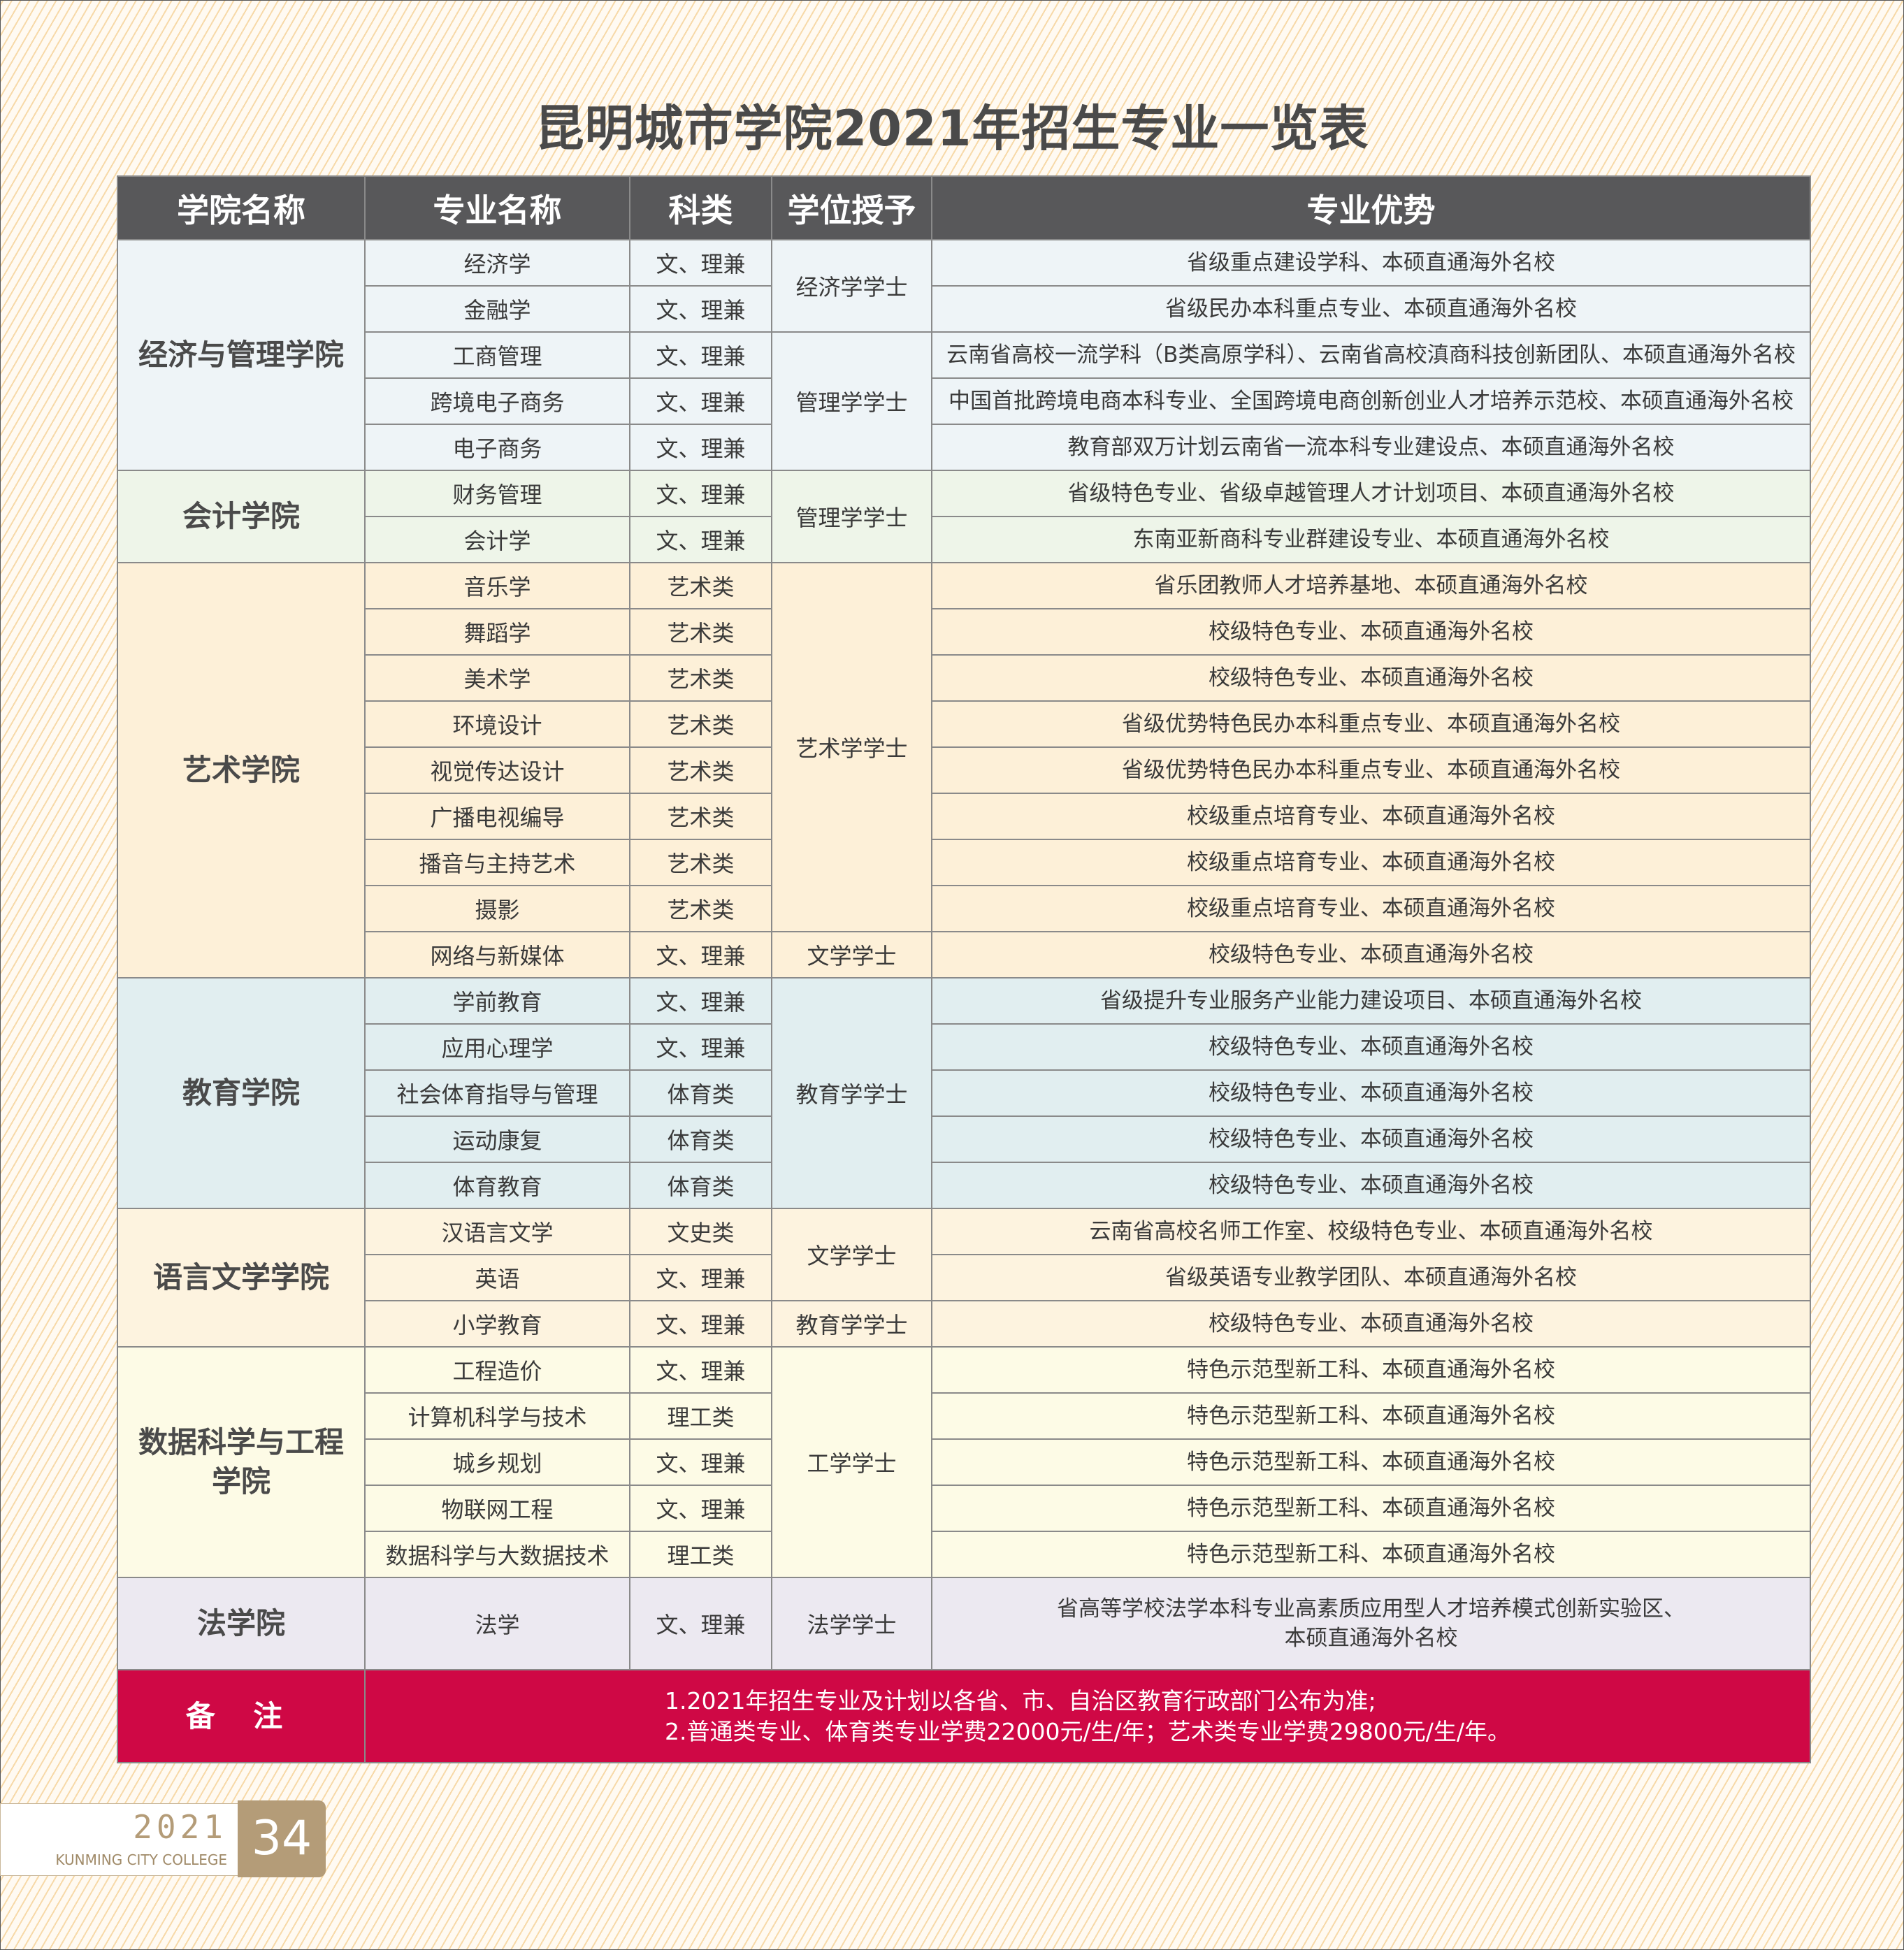 The height and width of the screenshot is (1950, 1904). What do you see at coordinates (1371, 539) in the screenshot?
I see `advantage: 东南亚新商科专业群建设专业、本硕直通海外名校` at bounding box center [1371, 539].